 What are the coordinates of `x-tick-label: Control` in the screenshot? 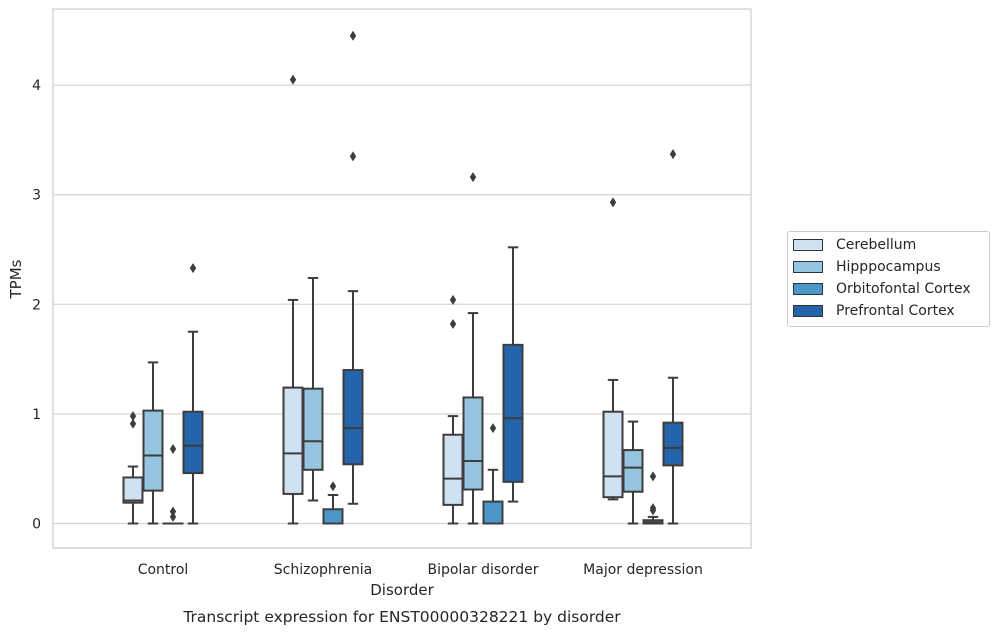 It's located at (163, 570).